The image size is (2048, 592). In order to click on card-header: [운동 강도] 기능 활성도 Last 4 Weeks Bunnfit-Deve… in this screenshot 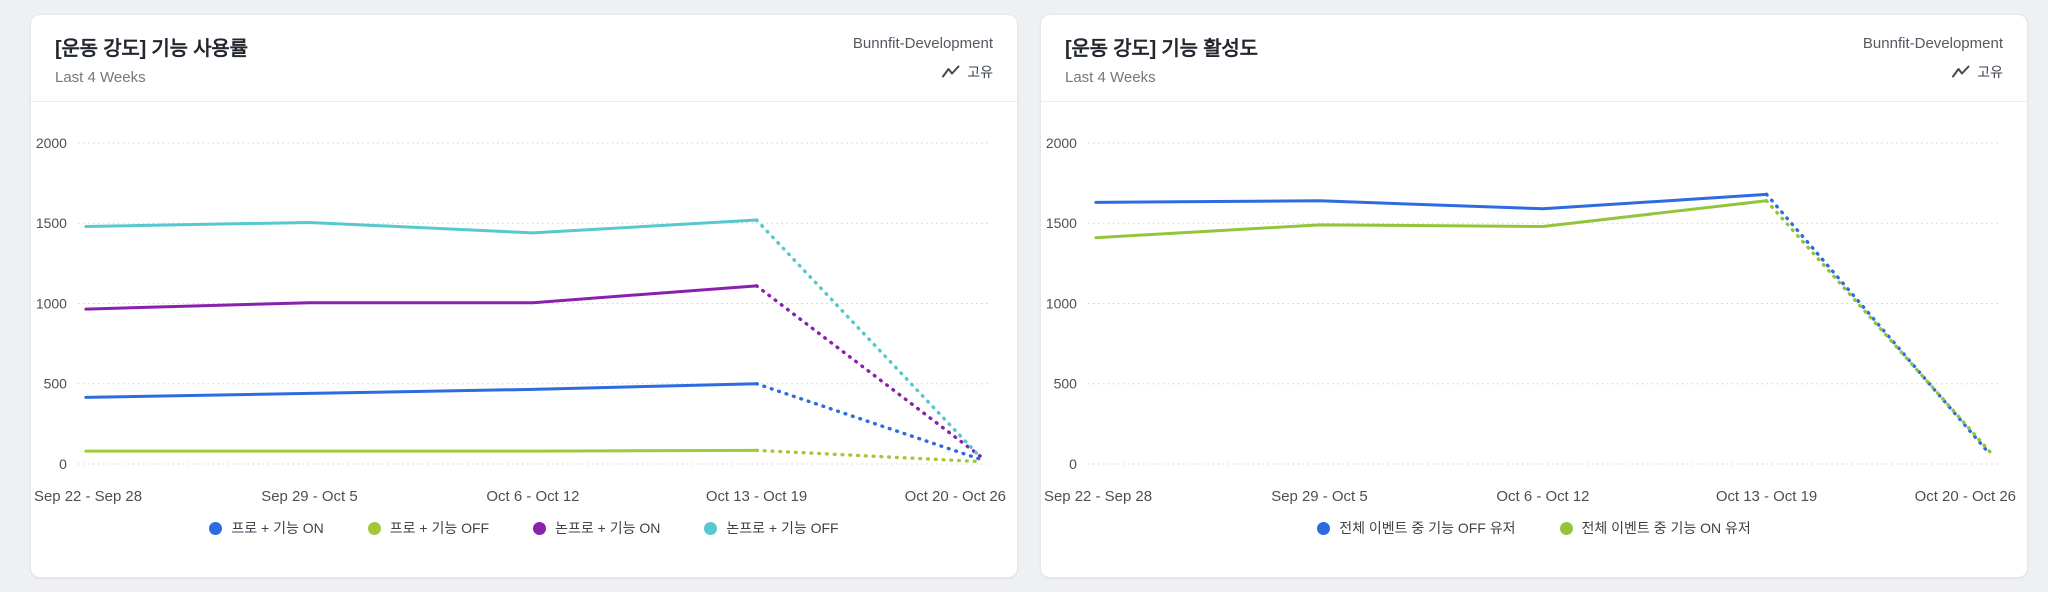, I will do `click(1534, 58)`.